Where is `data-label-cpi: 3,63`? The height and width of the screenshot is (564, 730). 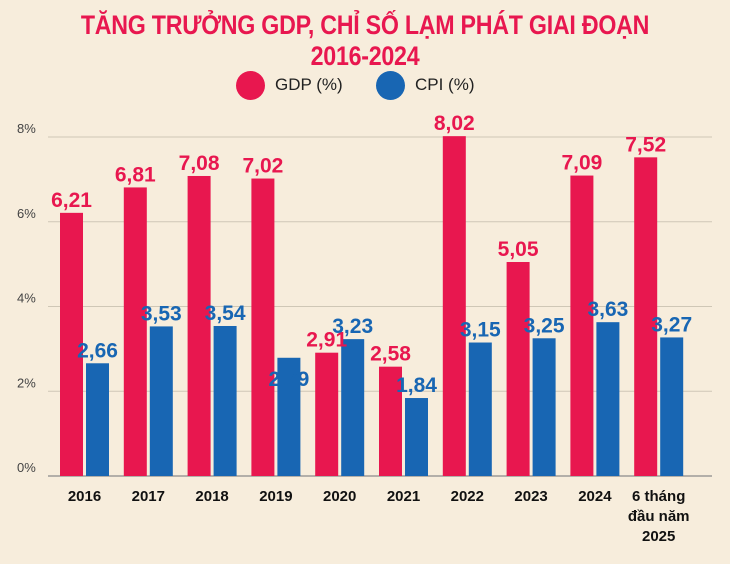 data-label-cpi: 3,63 is located at coordinates (607, 309).